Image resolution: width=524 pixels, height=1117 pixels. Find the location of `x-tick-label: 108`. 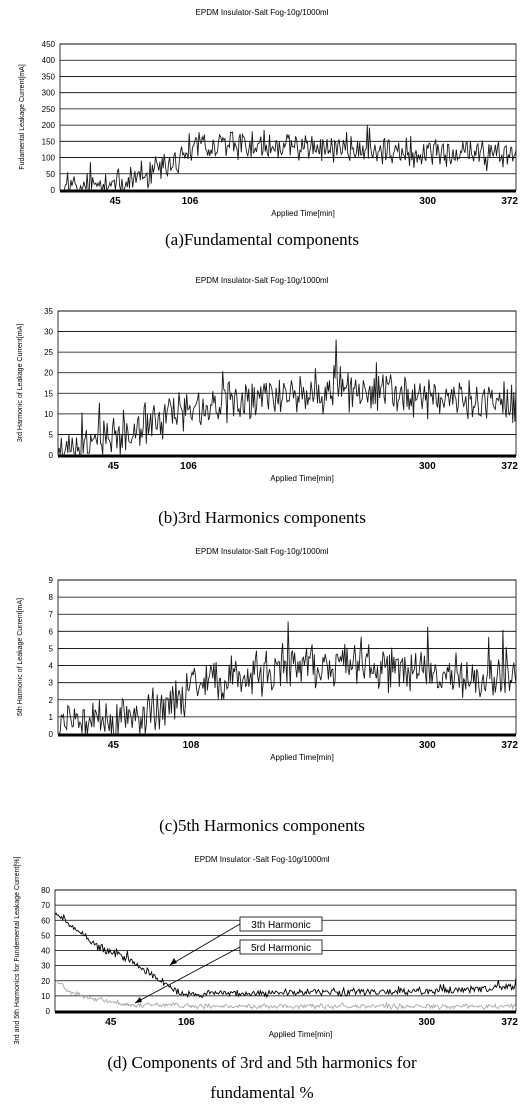

x-tick-label: 108 is located at coordinates (191, 745).